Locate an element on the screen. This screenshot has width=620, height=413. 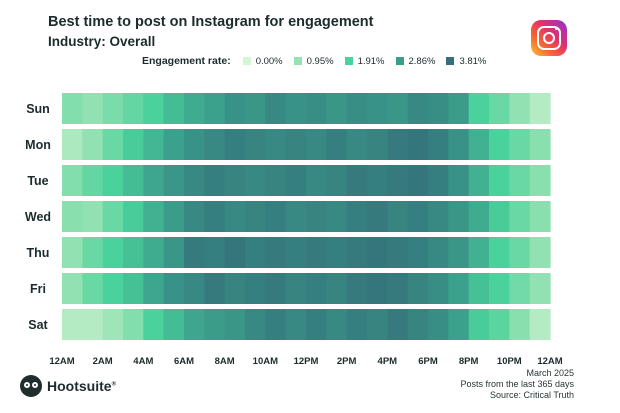
heat-cell-tue-7pm is located at coordinates (459, 180).